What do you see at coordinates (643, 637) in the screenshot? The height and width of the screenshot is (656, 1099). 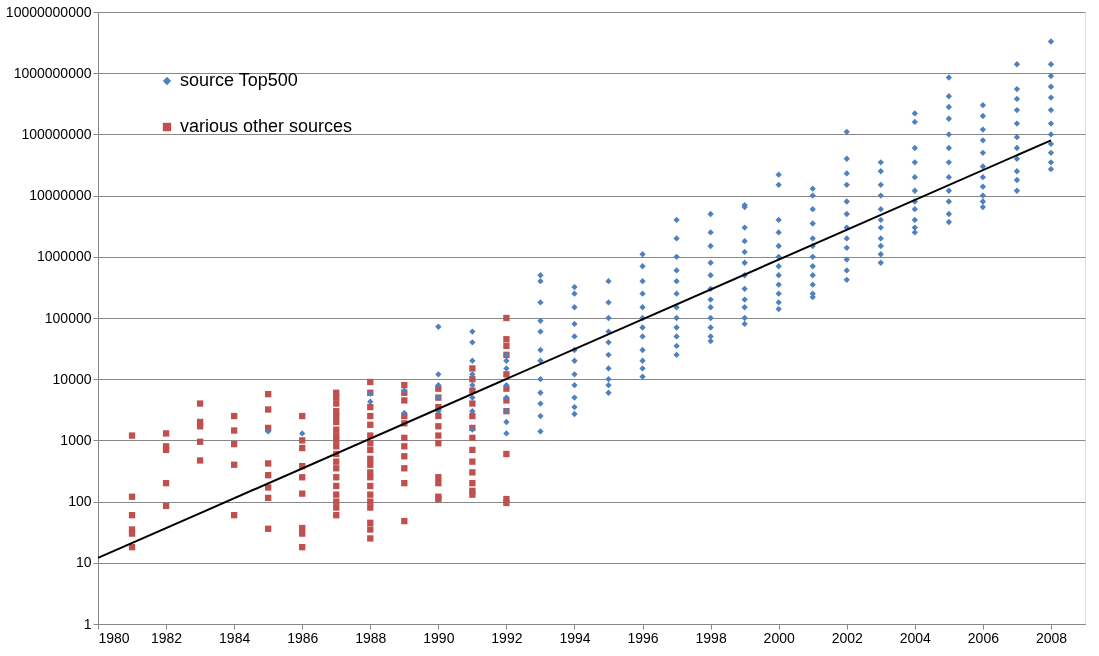 I see `x-tick-label: 1996` at bounding box center [643, 637].